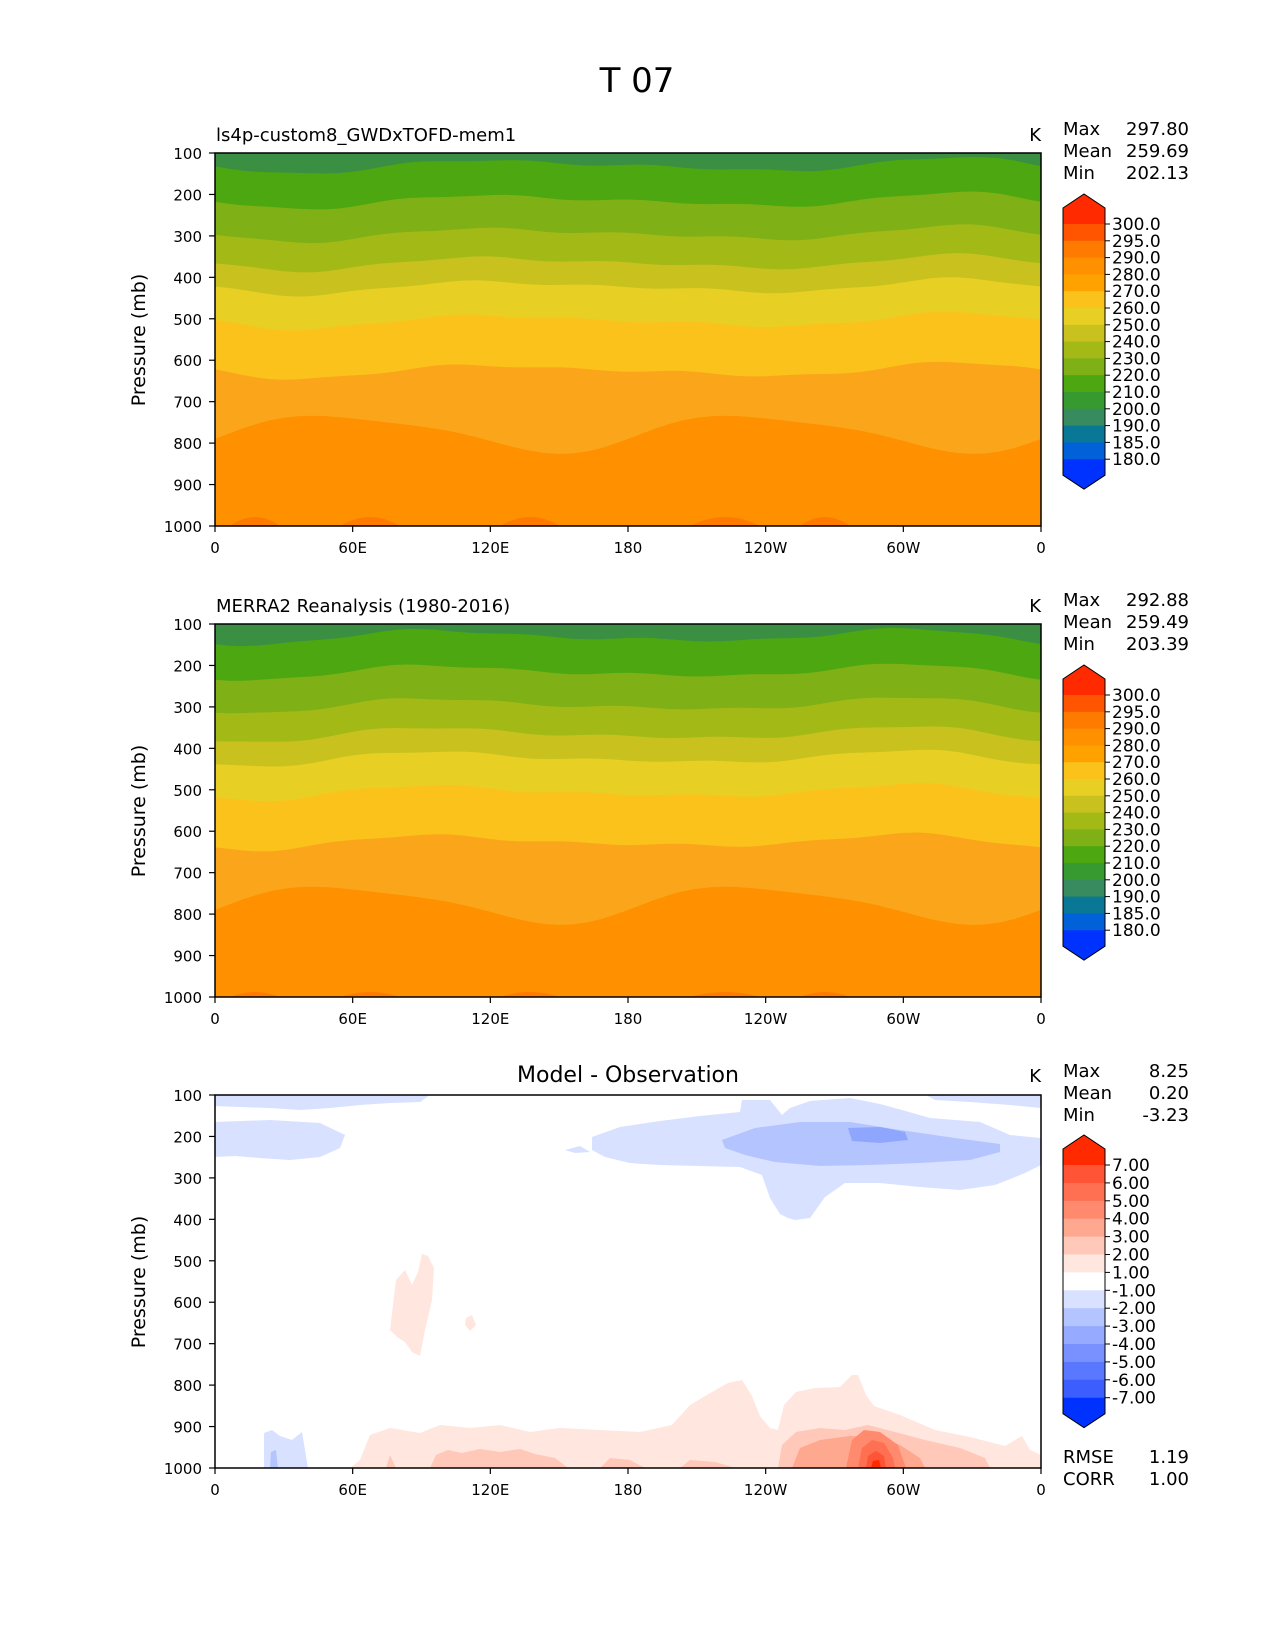 The width and height of the screenshot is (1275, 1650). I want to click on units-label: K, so click(1035, 135).